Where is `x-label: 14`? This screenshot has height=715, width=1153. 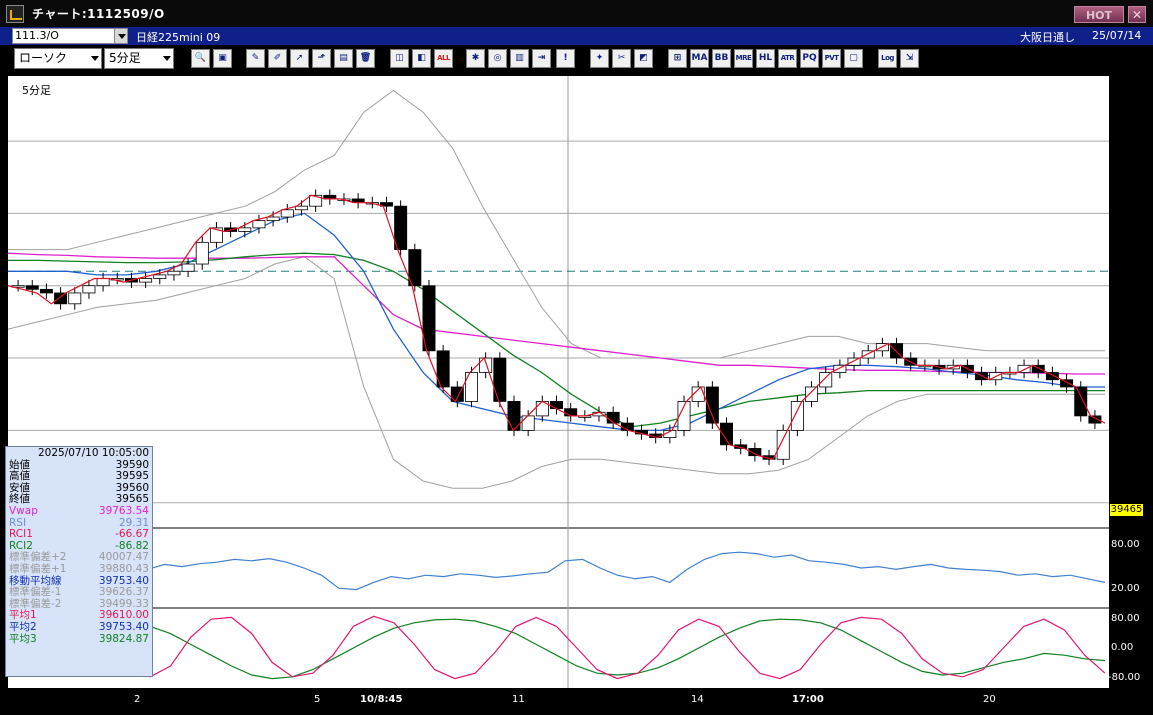
x-label: 14 is located at coordinates (697, 699).